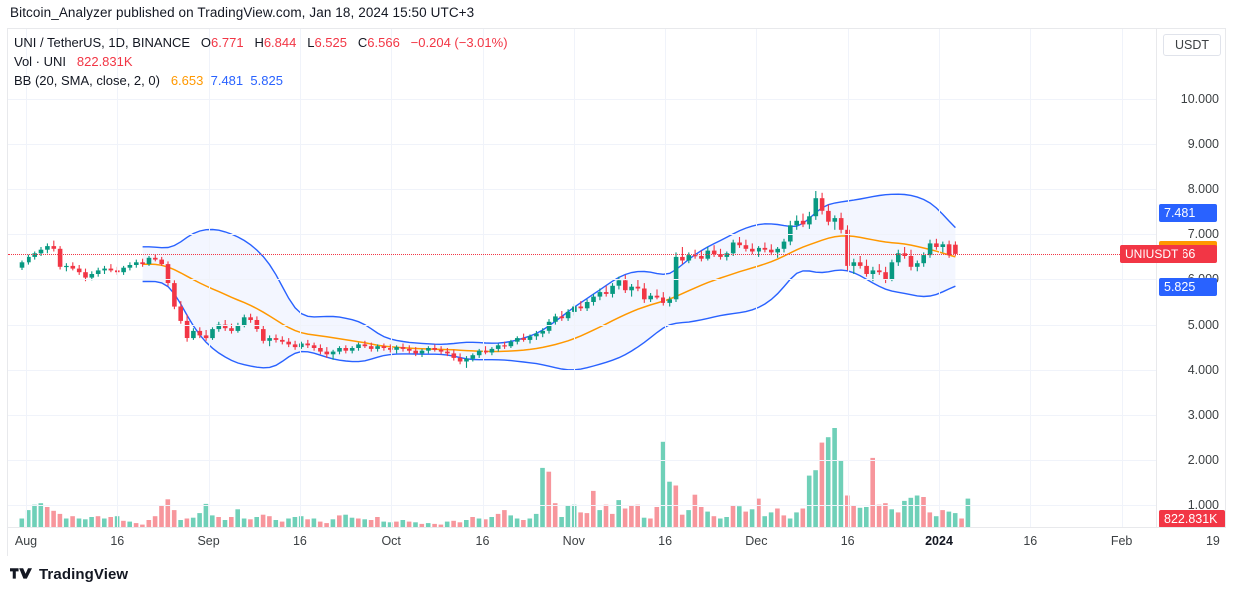 The height and width of the screenshot is (592, 1233). What do you see at coordinates (187, 80) in the screenshot?
I see `legend-bb-basis: 6.653` at bounding box center [187, 80].